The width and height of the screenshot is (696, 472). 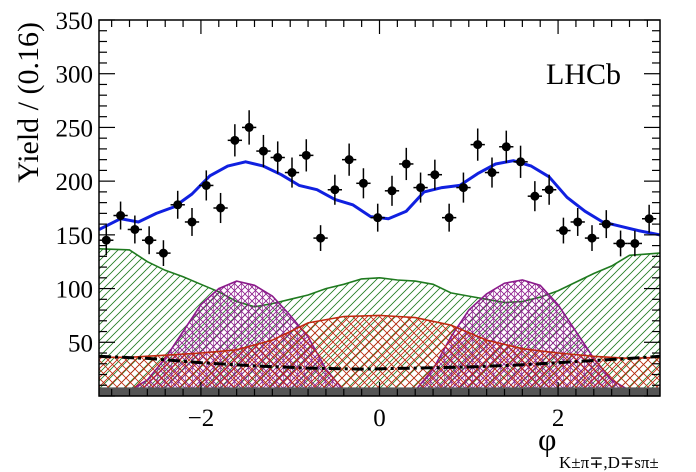 What do you see at coordinates (379, 418) in the screenshot?
I see `x-tick-label: 0` at bounding box center [379, 418].